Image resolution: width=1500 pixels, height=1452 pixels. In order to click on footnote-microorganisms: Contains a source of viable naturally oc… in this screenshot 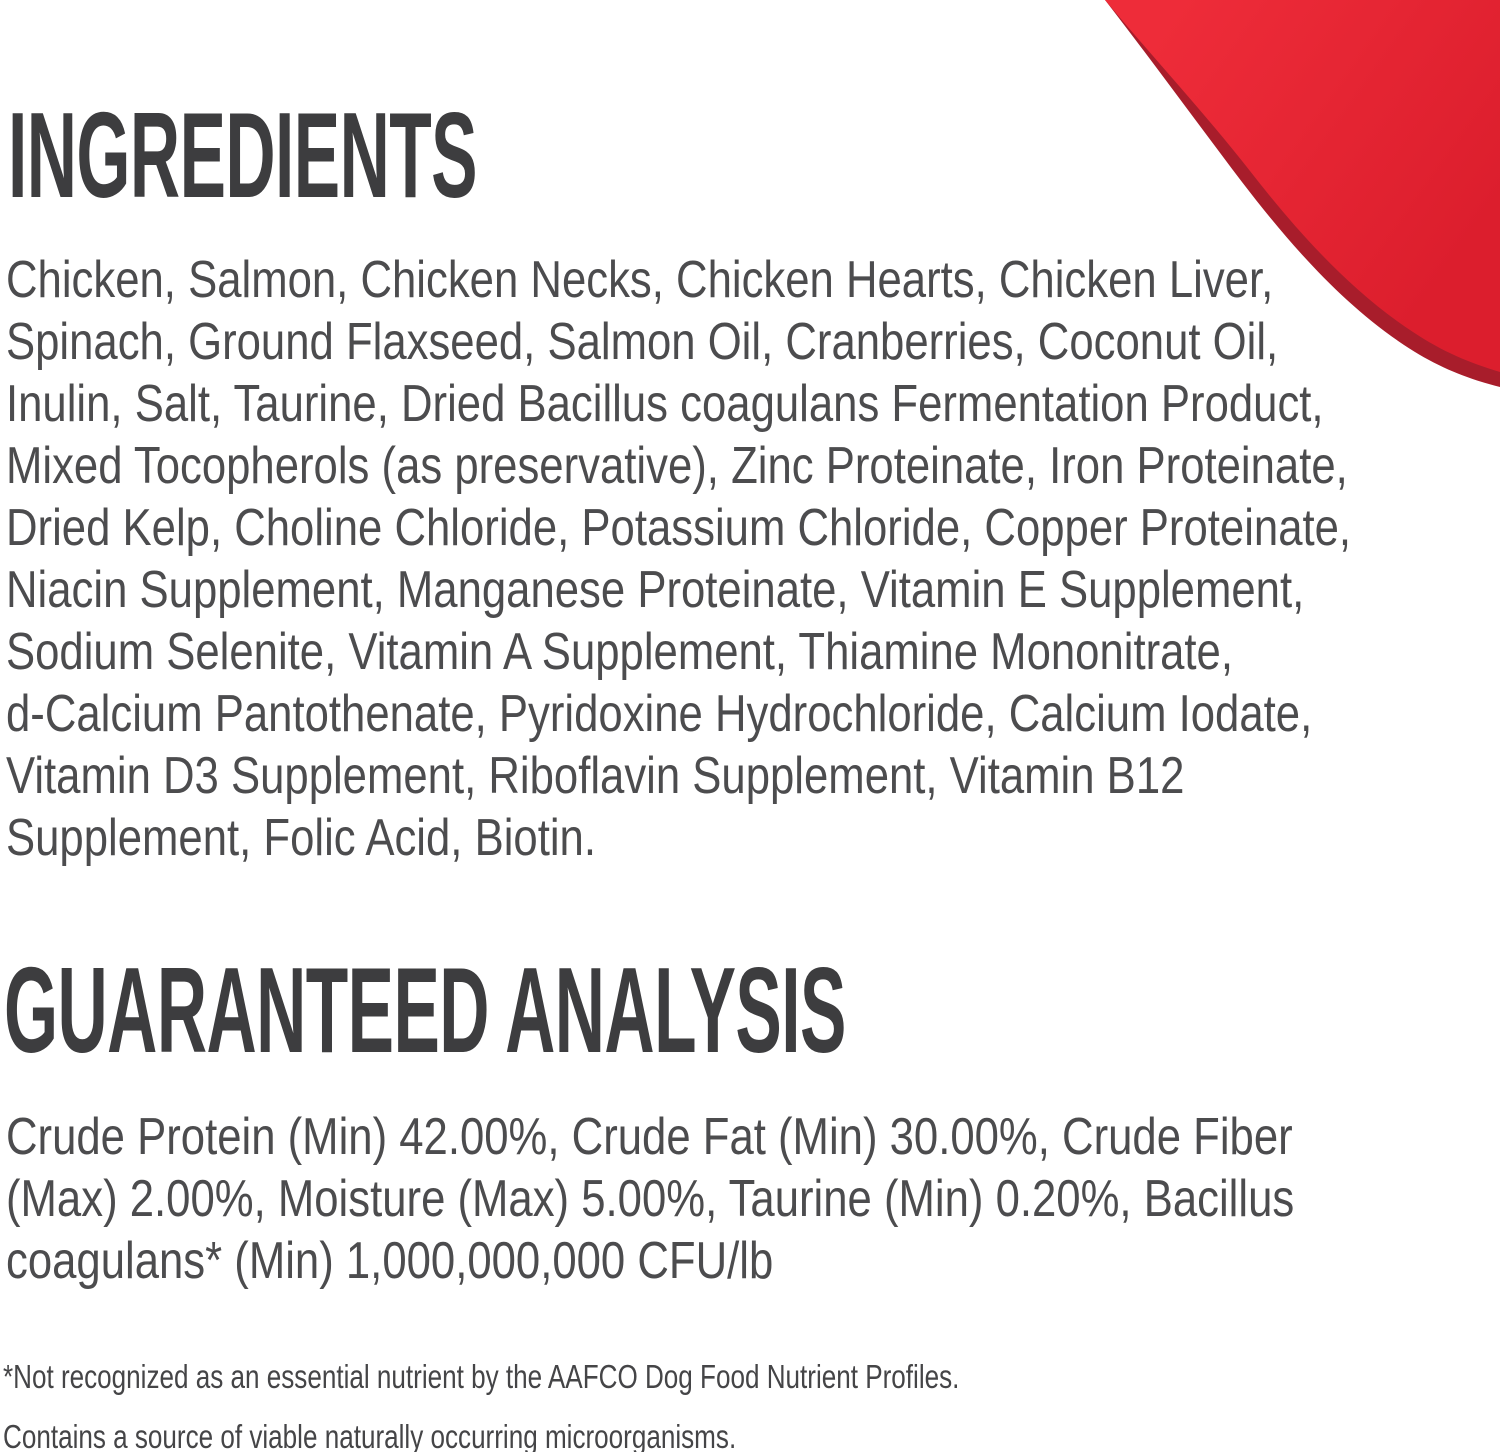, I will do `click(370, 1435)`.